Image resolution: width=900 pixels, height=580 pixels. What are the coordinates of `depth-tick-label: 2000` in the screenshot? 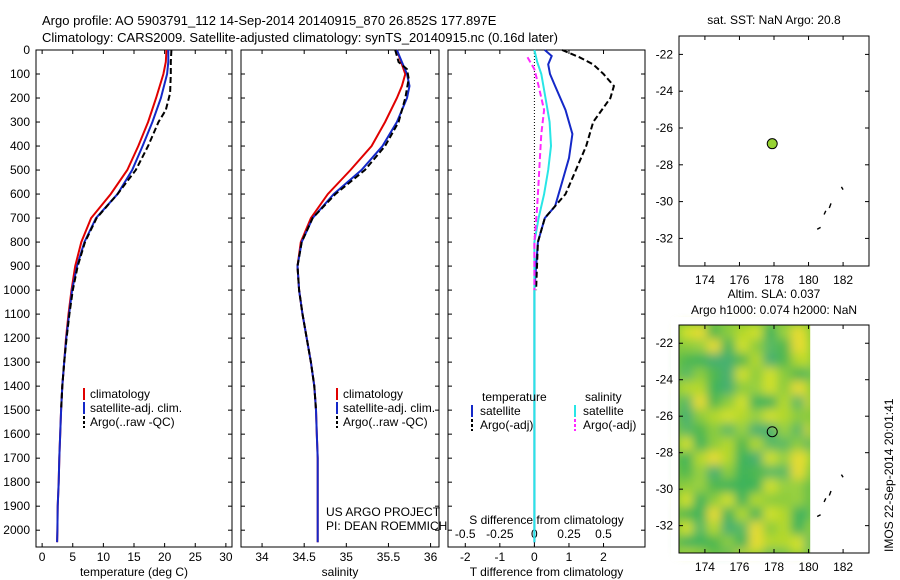 It's located at (16, 530).